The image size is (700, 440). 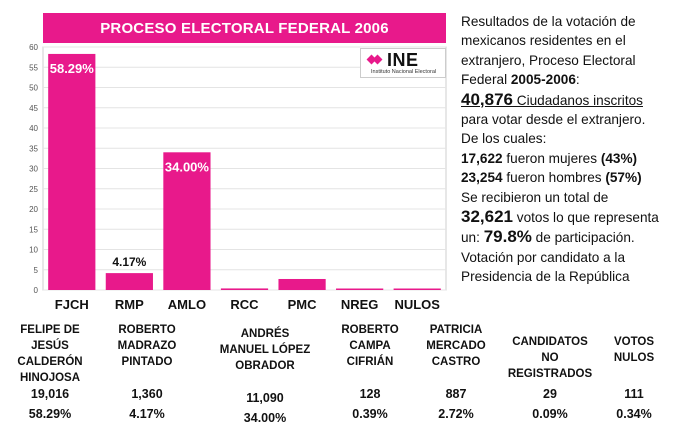 What do you see at coordinates (33, 128) in the screenshot?
I see `y-tick-label: 40` at bounding box center [33, 128].